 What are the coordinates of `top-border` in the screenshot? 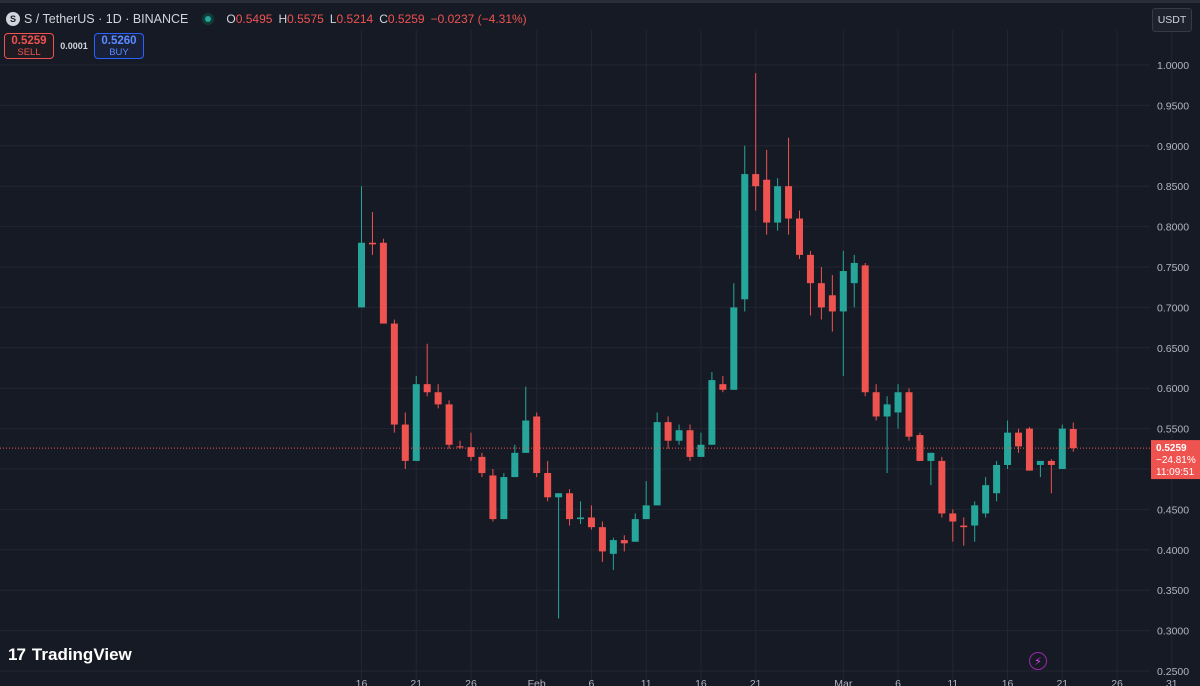 It's located at (600, 1).